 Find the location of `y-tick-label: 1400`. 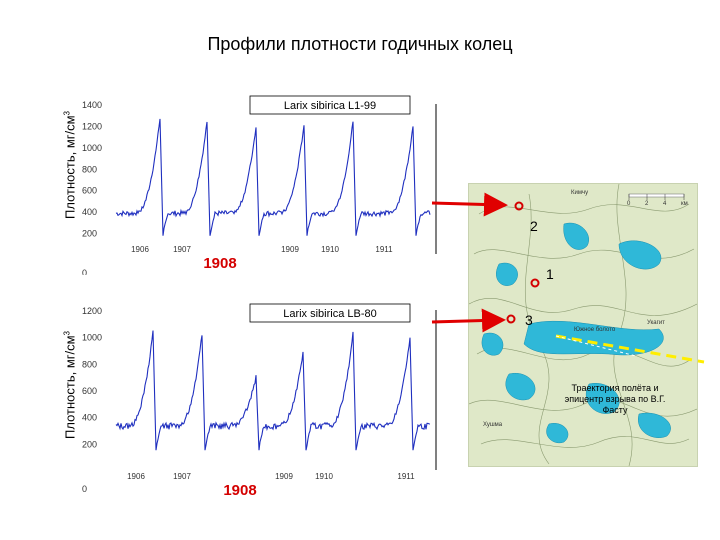

y-tick-label: 1400 is located at coordinates (92, 105).